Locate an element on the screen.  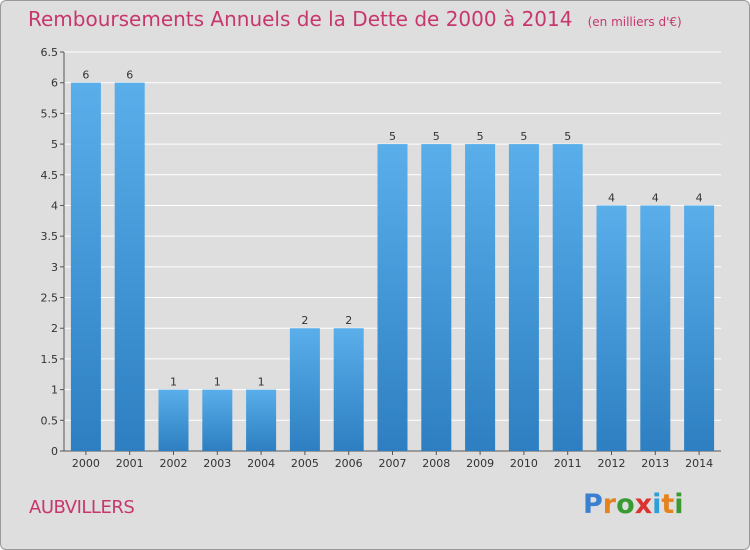
x-tick-label: 2001 is located at coordinates (130, 463).